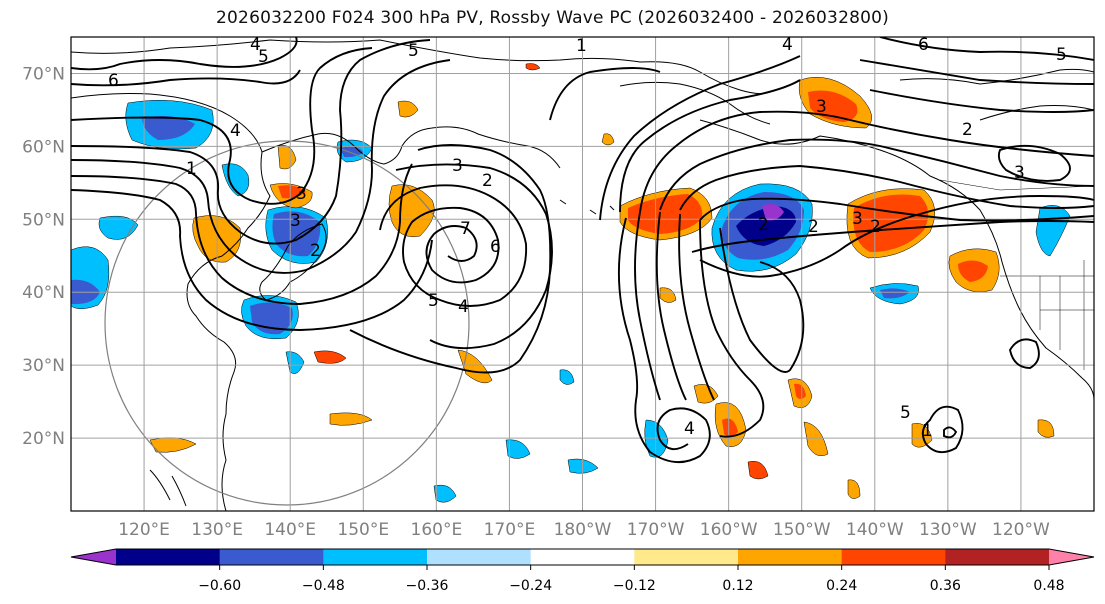 The width and height of the screenshot is (1105, 604). What do you see at coordinates (841, 586) in the screenshot?
I see `colorbar-tick-label: 0.24` at bounding box center [841, 586].